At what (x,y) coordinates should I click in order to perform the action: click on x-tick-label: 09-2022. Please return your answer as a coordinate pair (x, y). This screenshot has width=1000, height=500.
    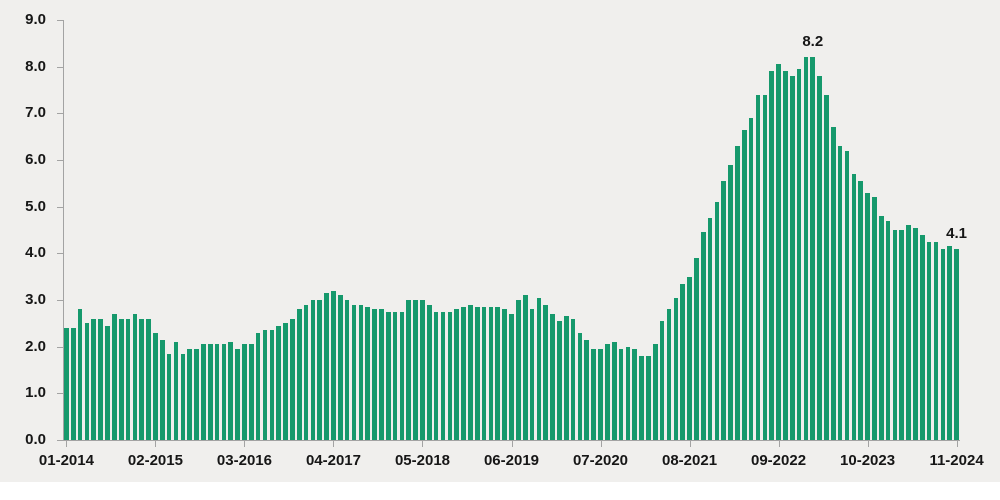
    Looking at the image, I should click on (779, 460).